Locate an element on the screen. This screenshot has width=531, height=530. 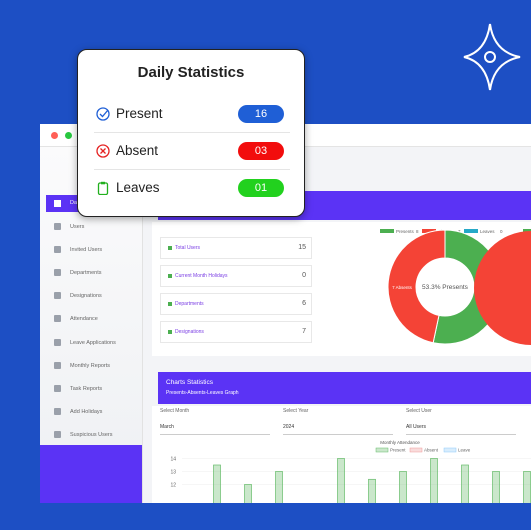
nav-label: Invited Users is located at coordinates (86, 250).